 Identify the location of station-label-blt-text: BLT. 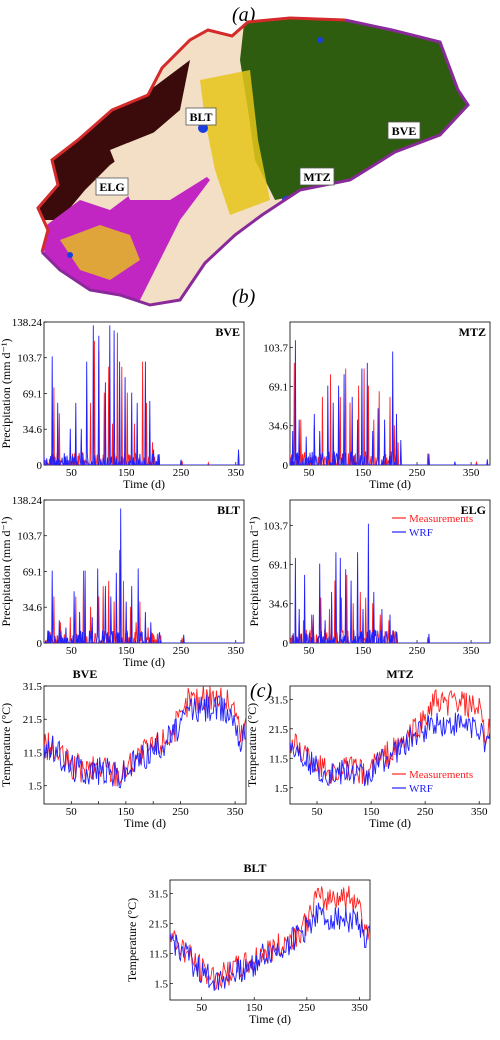
(201, 117).